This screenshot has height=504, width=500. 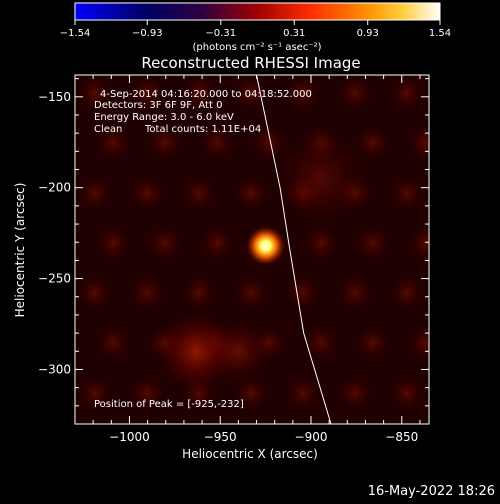 What do you see at coordinates (20, 250) in the screenshot?
I see `y-axis-label: Heliocentric Y (arcsec)` at bounding box center [20, 250].